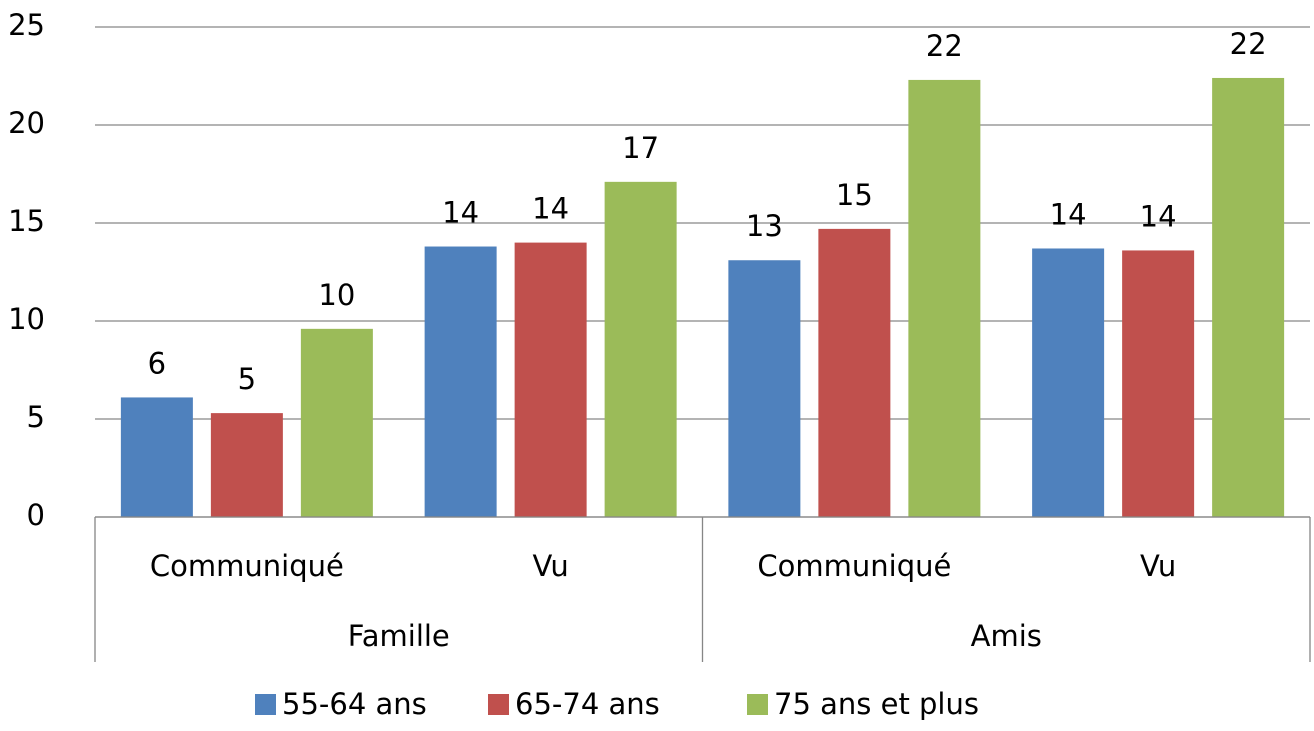 This screenshot has height=731, width=1314. I want to click on y-tick-label: 20, so click(26, 123).